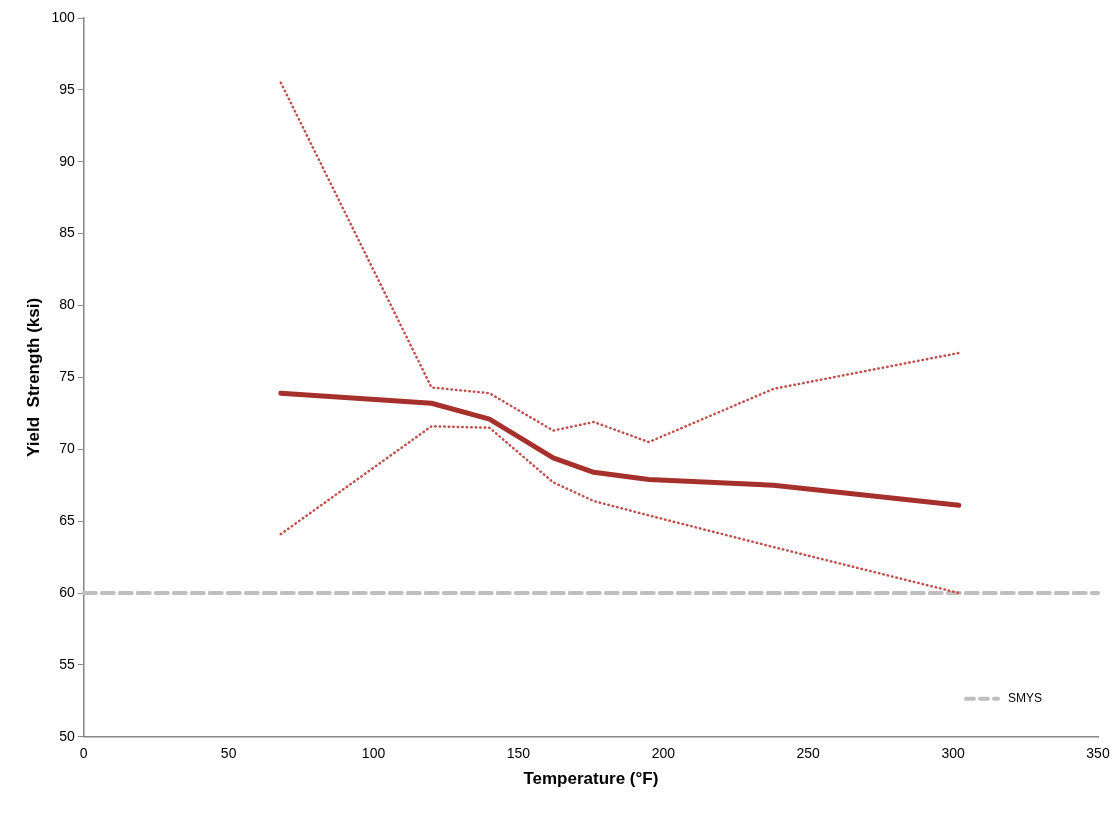  I want to click on y-tick-label: 50, so click(67, 735).